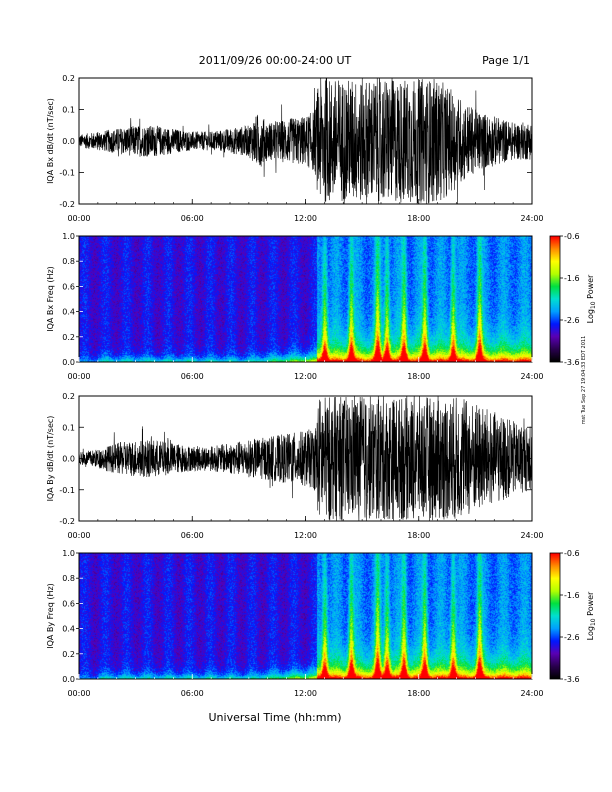 This screenshot has width=612, height=792. Describe the element at coordinates (275, 60) in the screenshot. I see `page-title: 2011/09/26 00:00-24:00 UT` at that location.